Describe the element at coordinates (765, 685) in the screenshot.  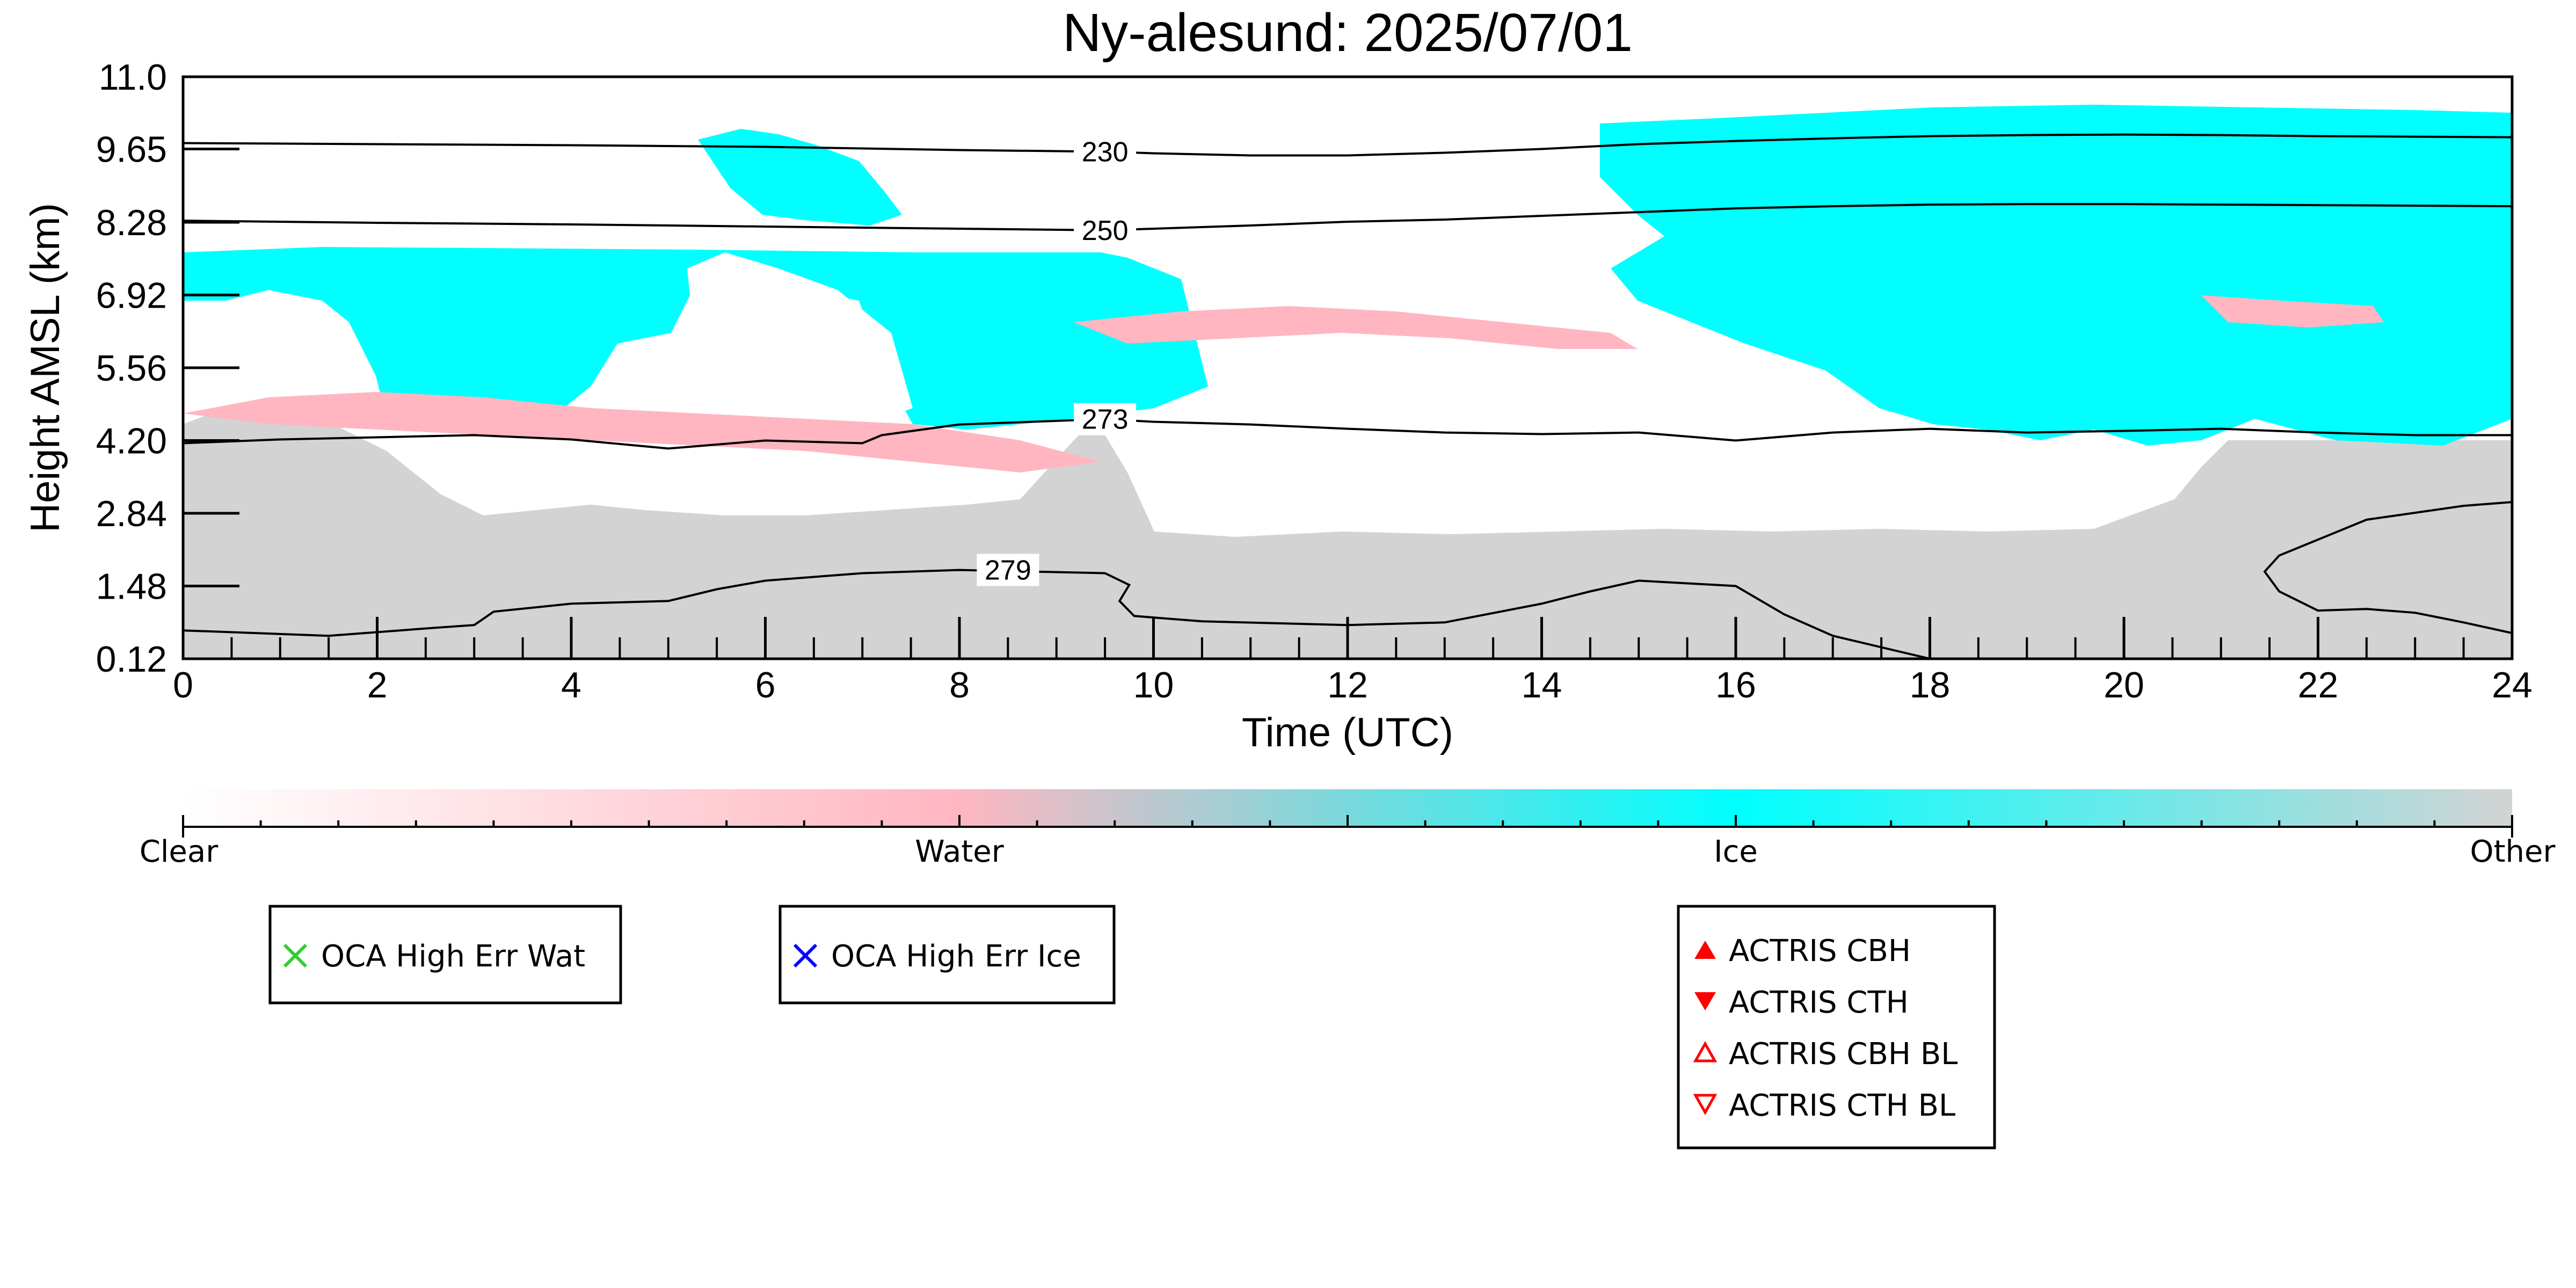
I see `x-tick-label: 6` at that location.